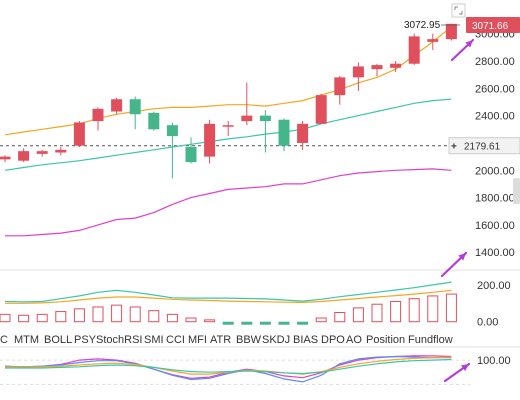 This screenshot has height=400, width=520. I want to click on oscillator-tick-label: 100.00, so click(494, 361).